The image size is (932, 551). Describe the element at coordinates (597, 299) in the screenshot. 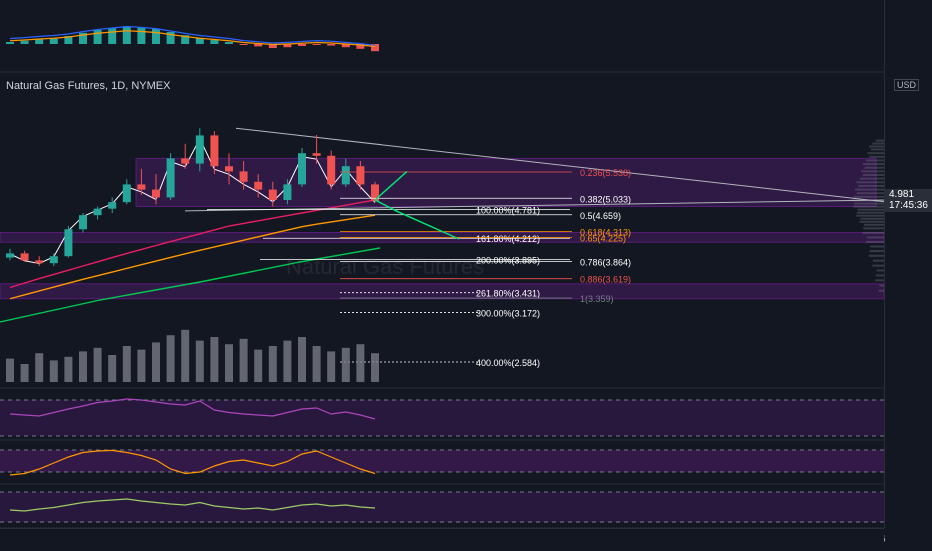

I see `fib-retracement-label: 1(3.359)` at that location.